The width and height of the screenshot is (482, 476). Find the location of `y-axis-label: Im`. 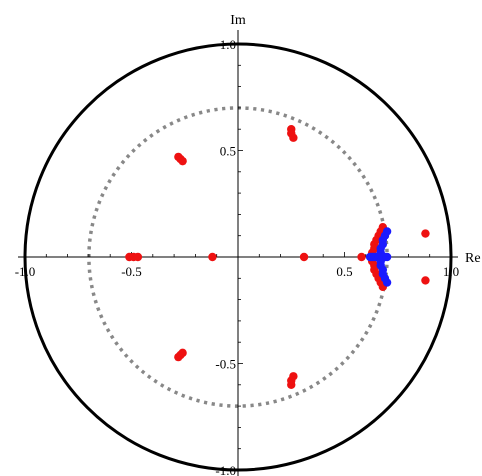

y-axis-label: Im is located at coordinates (238, 20).